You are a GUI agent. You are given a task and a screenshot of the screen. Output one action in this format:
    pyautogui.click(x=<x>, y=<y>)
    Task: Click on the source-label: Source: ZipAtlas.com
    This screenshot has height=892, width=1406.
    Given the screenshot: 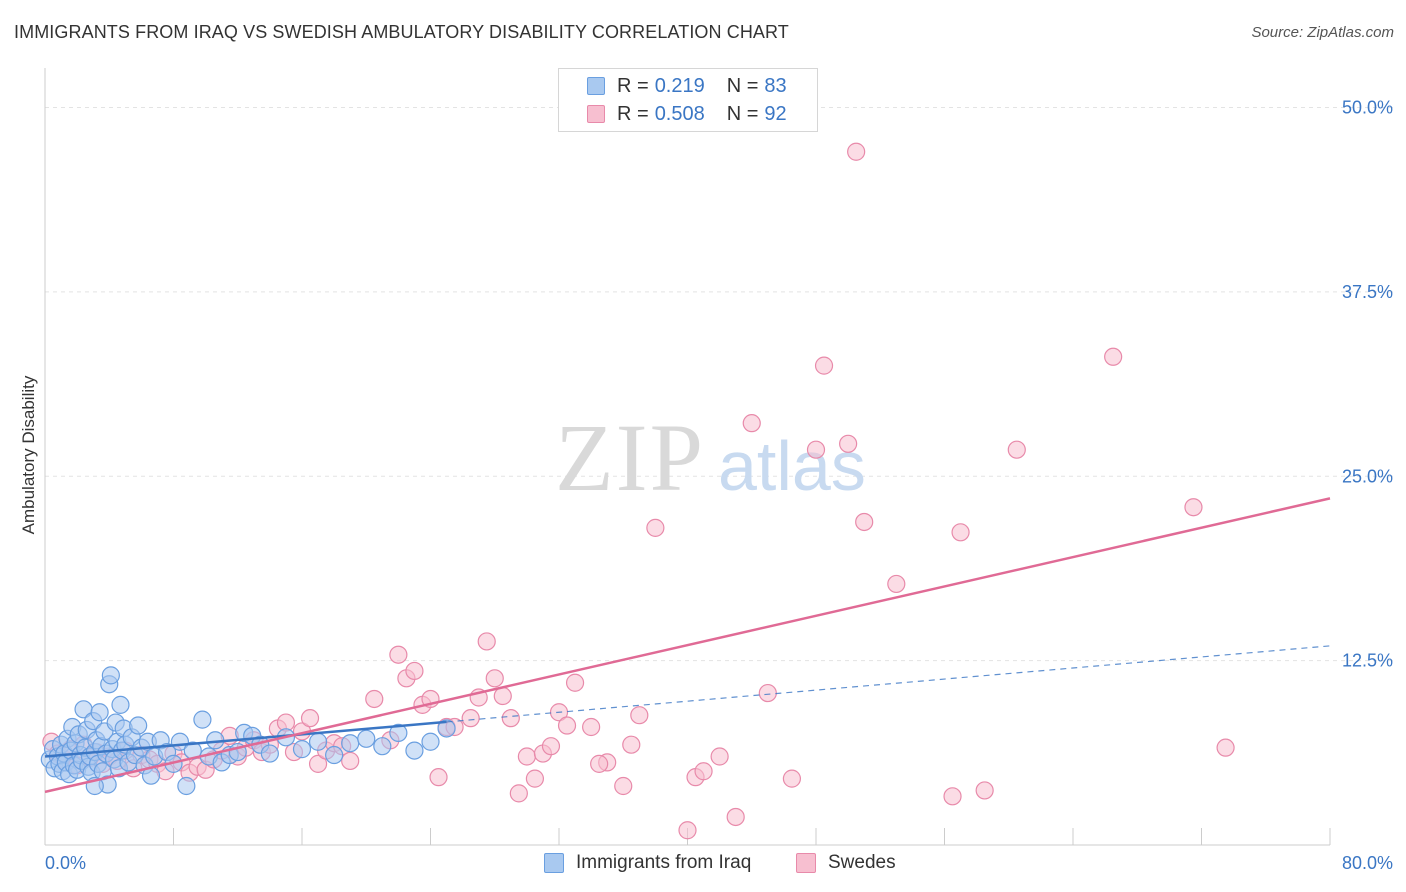 What is the action you would take?
    pyautogui.click(x=1322, y=32)
    